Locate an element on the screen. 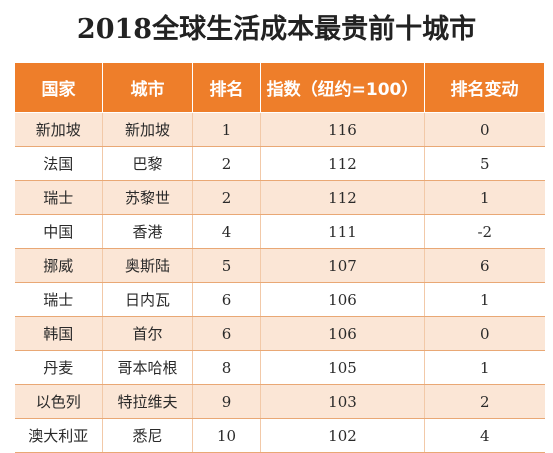 The image size is (553, 453). header-rank: 排名 is located at coordinates (226, 87).